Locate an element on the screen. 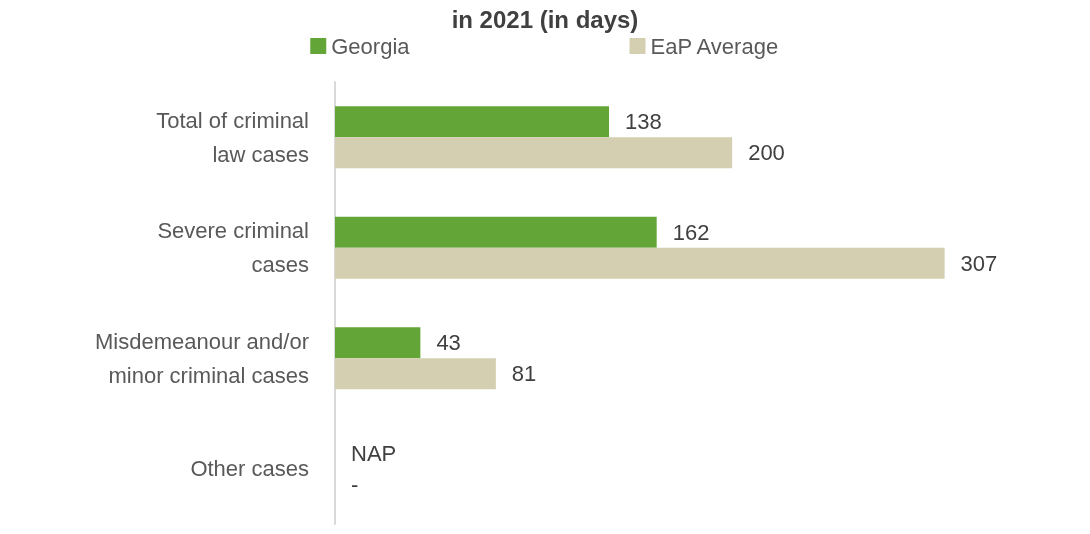 The image size is (1090, 534). data-label: 307 is located at coordinates (979, 263).